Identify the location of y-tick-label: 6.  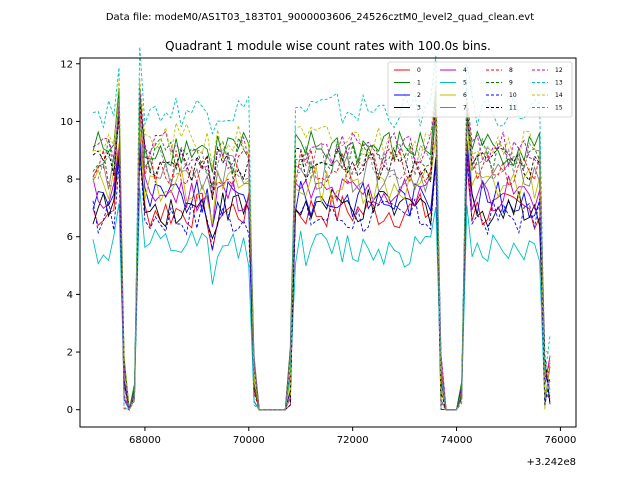
(70, 237).